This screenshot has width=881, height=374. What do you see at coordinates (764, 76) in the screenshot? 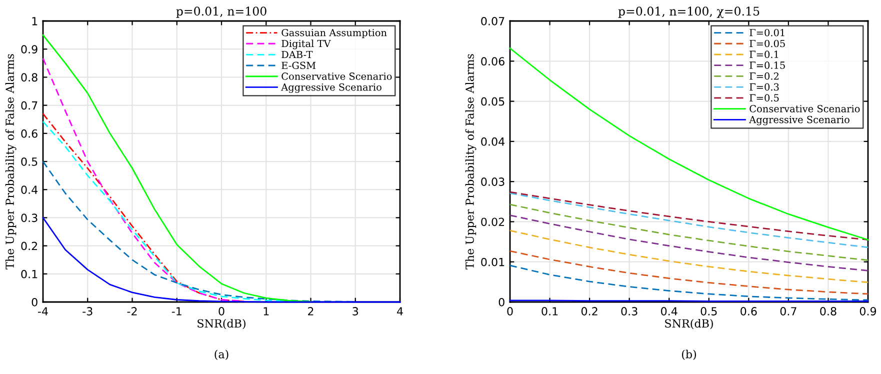
I see `legend-label: Γ=0.2` at bounding box center [764, 76].